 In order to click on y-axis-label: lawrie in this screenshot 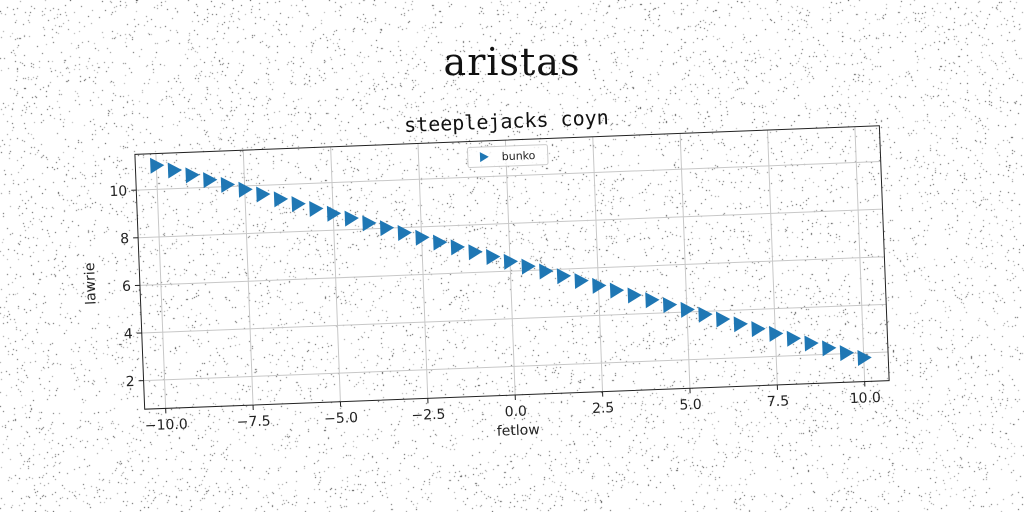, I will do `click(91, 283)`.